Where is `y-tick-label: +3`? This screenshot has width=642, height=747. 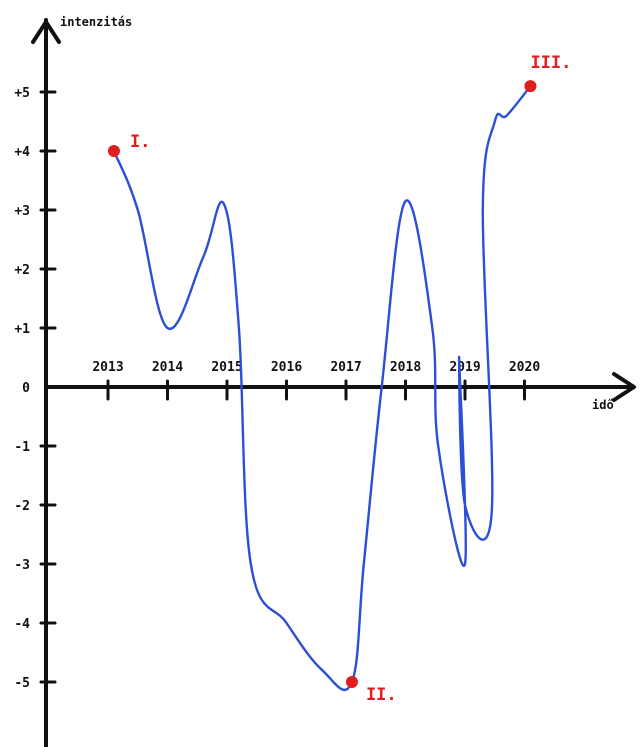
y-tick-label: +3 is located at coordinates (22, 211).